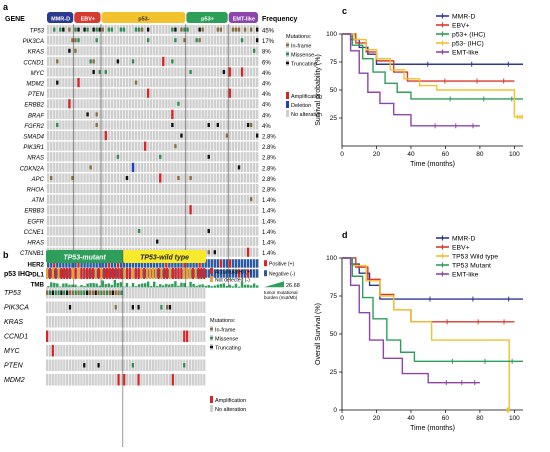  What do you see at coordinates (172, 380) in the screenshot?
I see `b-amp-cell` at bounding box center [172, 380].